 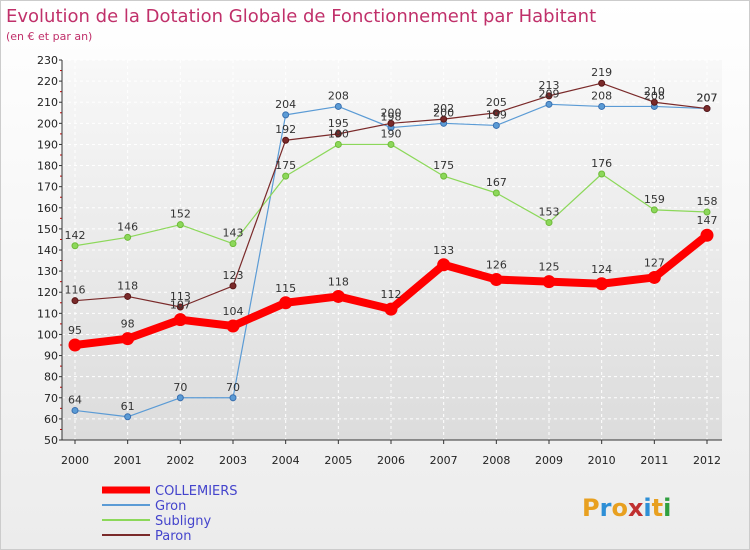 What do you see at coordinates (49, 36) in the screenshot?
I see `chart-subtitle: (en € et par an)` at bounding box center [49, 36].